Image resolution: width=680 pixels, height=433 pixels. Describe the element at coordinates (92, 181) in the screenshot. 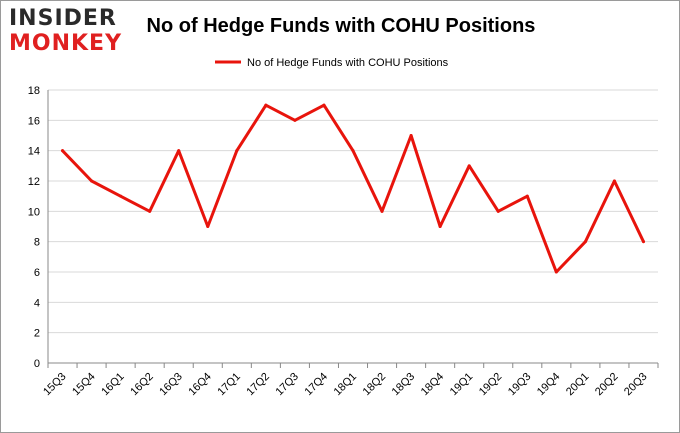

I see `data-point-15Q4` at that location.